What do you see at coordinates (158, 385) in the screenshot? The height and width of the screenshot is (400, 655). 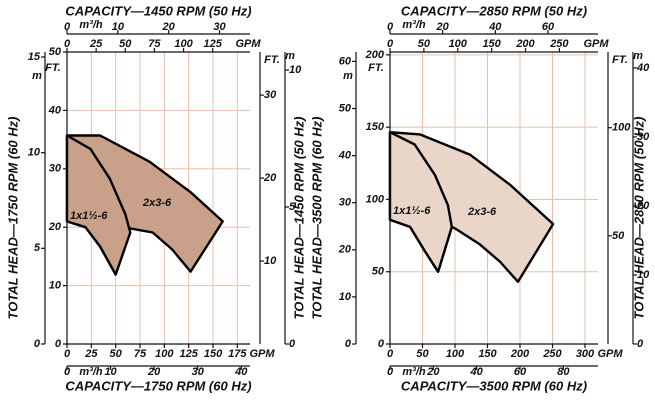 I see `bottom-title: CAPACITY—1750 RPM (60 Hz)` at bounding box center [158, 385].